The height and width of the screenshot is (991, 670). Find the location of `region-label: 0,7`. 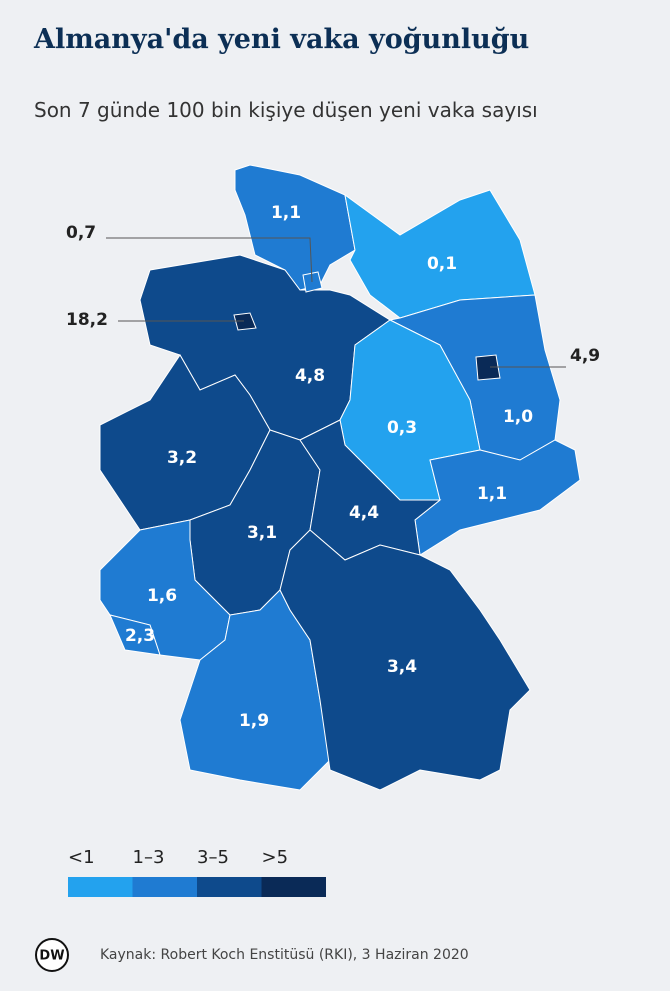

region-label: 0,7 is located at coordinates (81, 233).